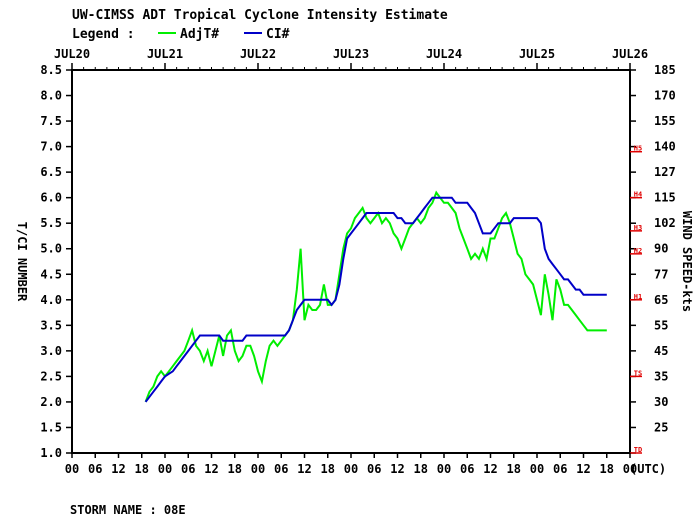  Describe the element at coordinates (51, 427) in the screenshot. I see `y-tick-label-left: 1.5` at that location.